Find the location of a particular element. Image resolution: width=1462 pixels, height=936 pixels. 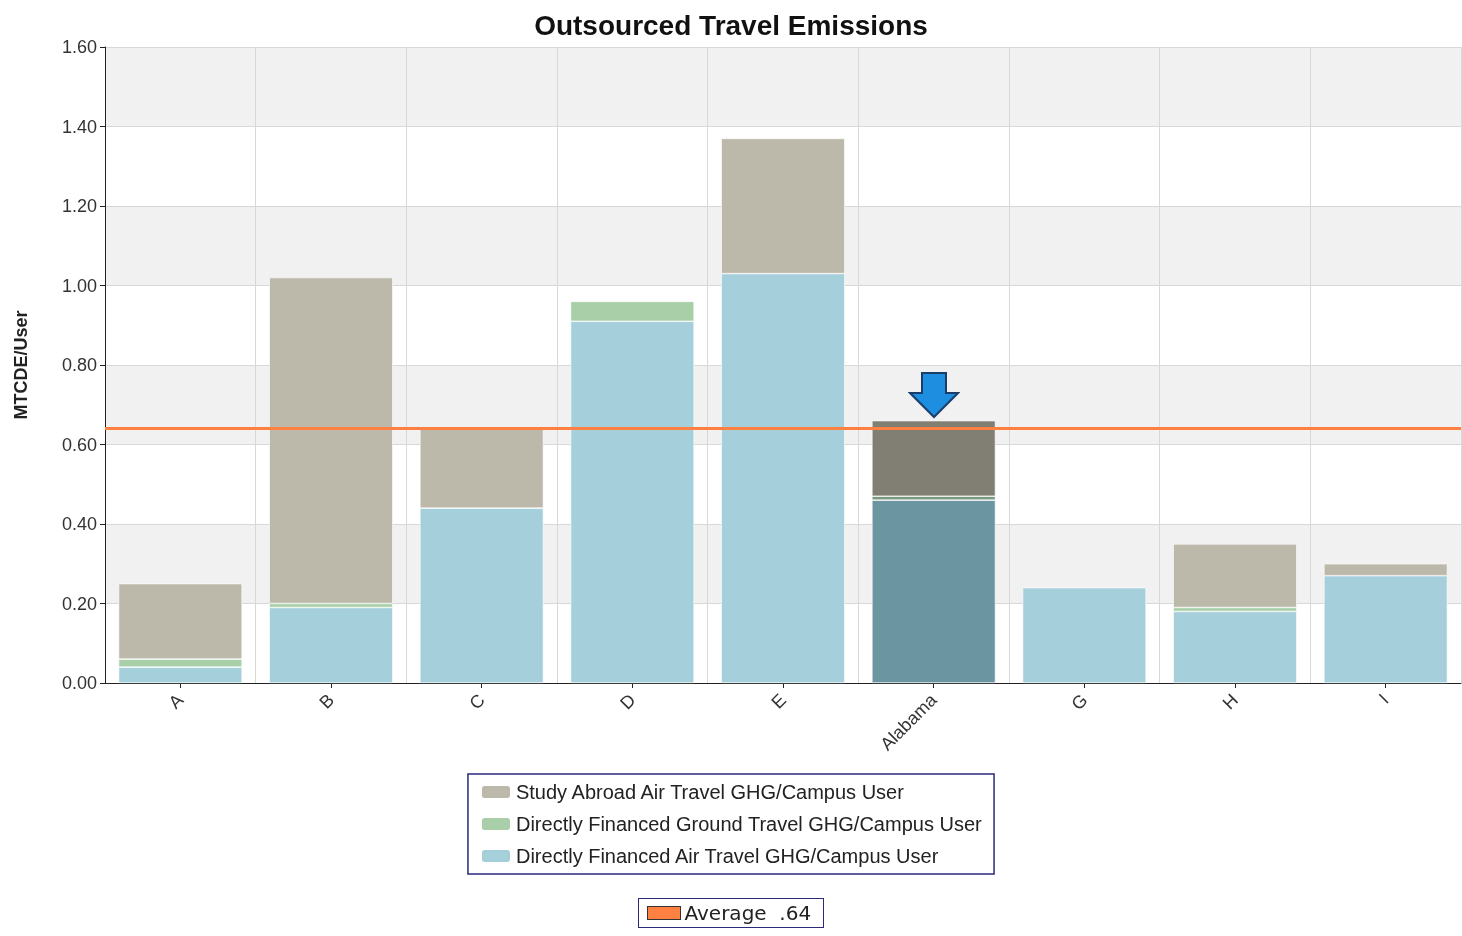

x-tick-label: C is located at coordinates (477, 701).